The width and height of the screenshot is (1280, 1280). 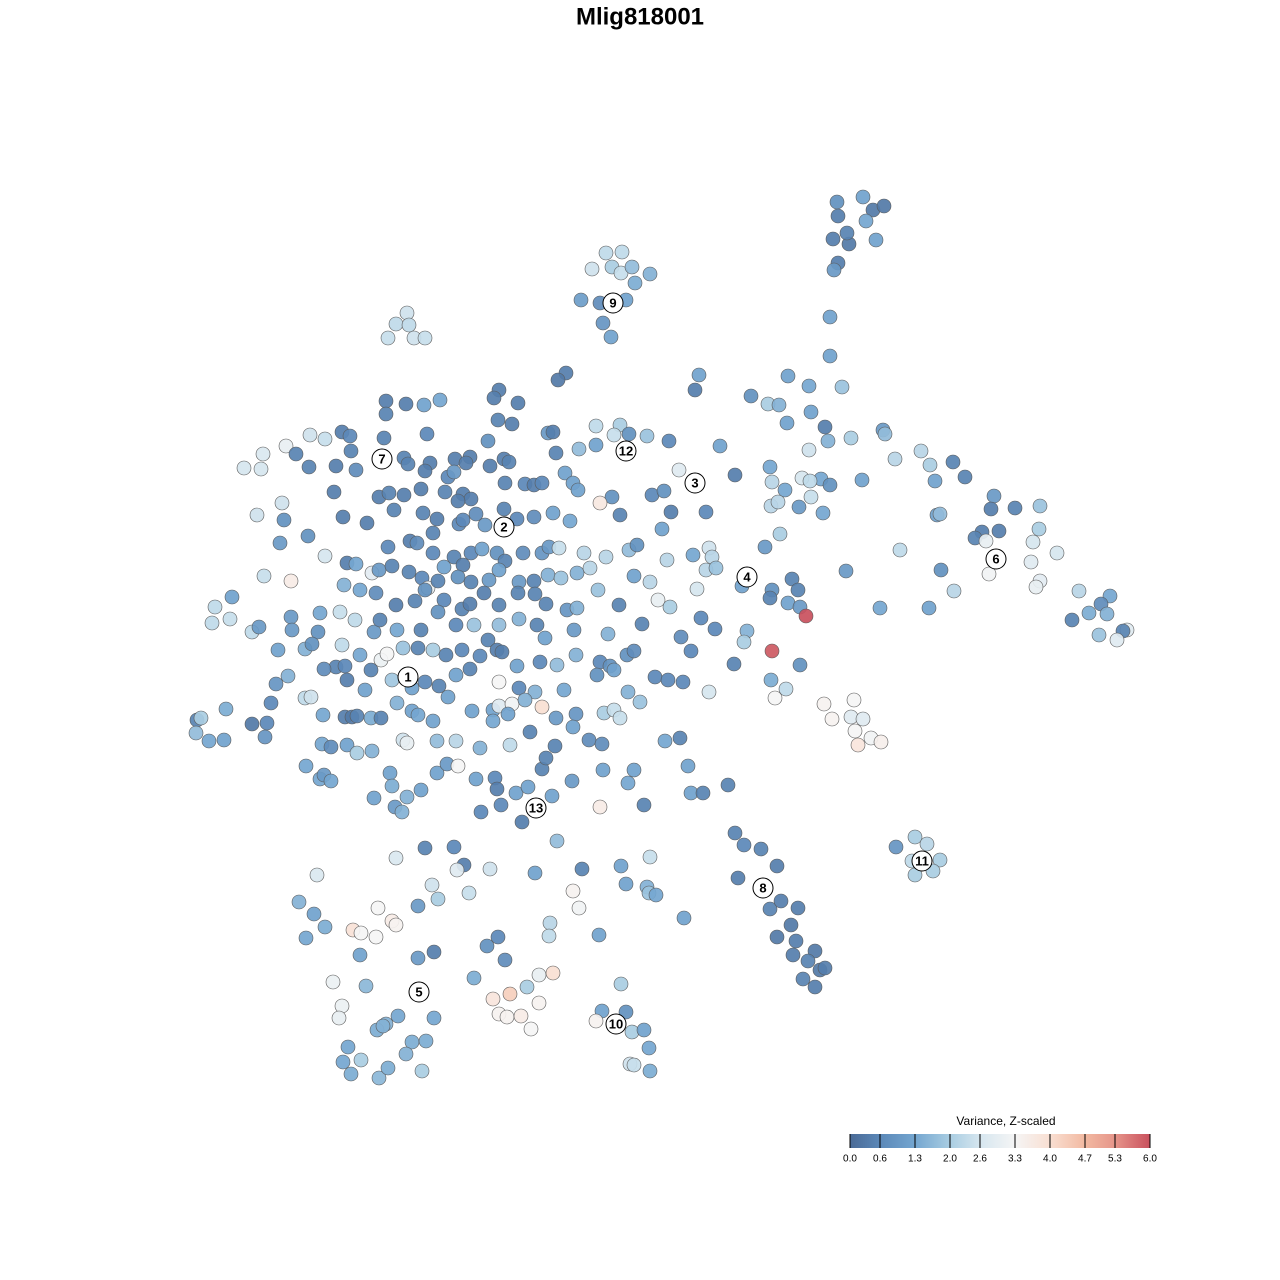 I want to click on colorbar-title: Variance, Z-scaled, so click(x=1005, y=1121).